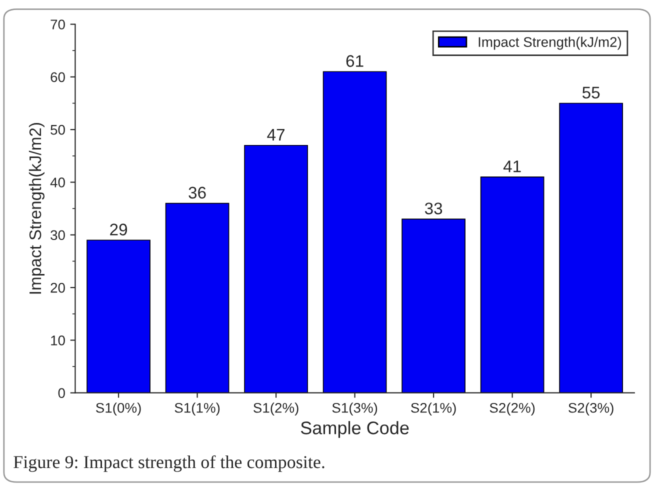  I want to click on data-label: 47, so click(275, 135).